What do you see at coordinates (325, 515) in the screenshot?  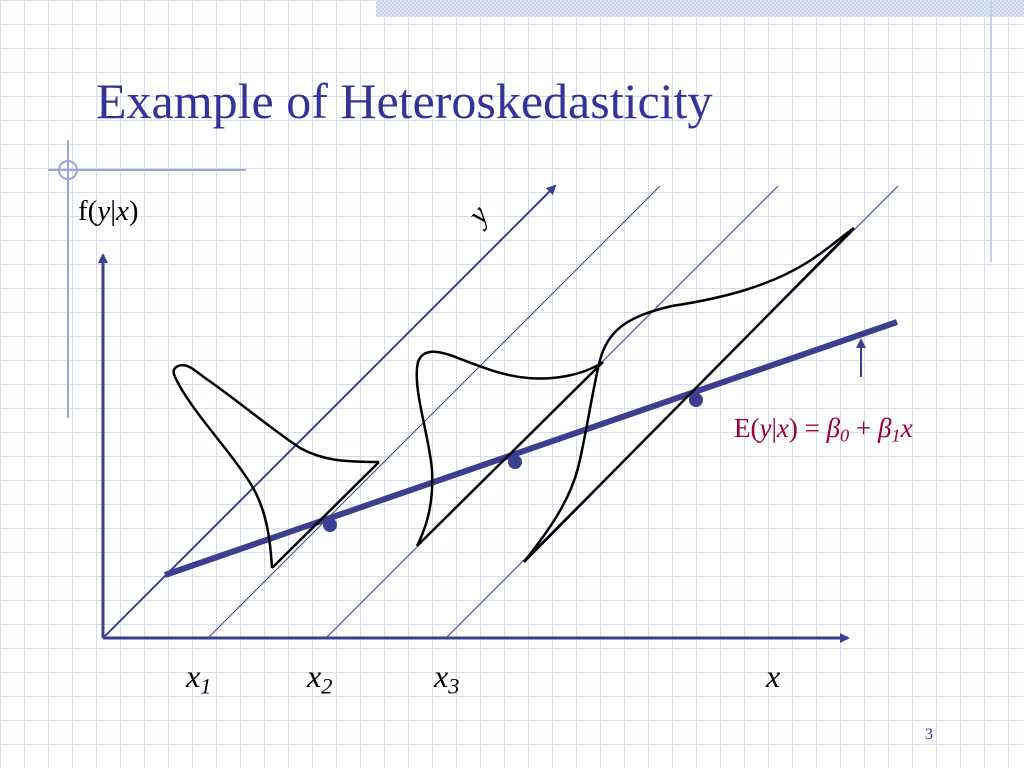 I see `density-baseline-x1` at bounding box center [325, 515].